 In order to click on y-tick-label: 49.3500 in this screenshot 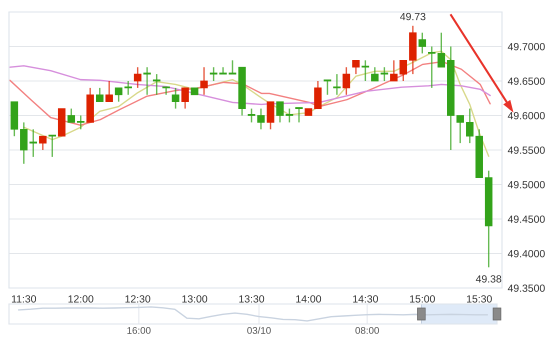, I will do `click(526, 288)`.